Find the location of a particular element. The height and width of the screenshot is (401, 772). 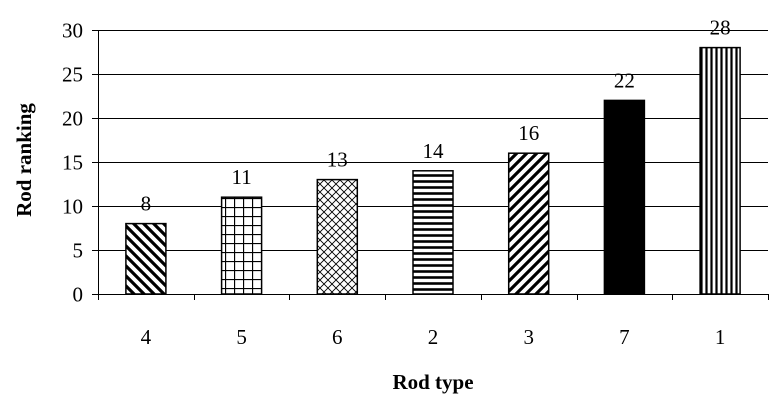

y-tick-label: 25 is located at coordinates (72, 75).